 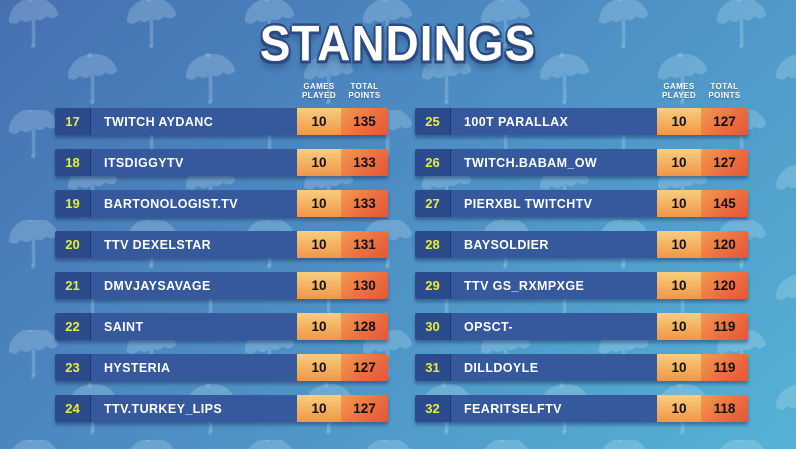 I want to click on player-name: DMVJAYSAVAGE, so click(x=194, y=285).